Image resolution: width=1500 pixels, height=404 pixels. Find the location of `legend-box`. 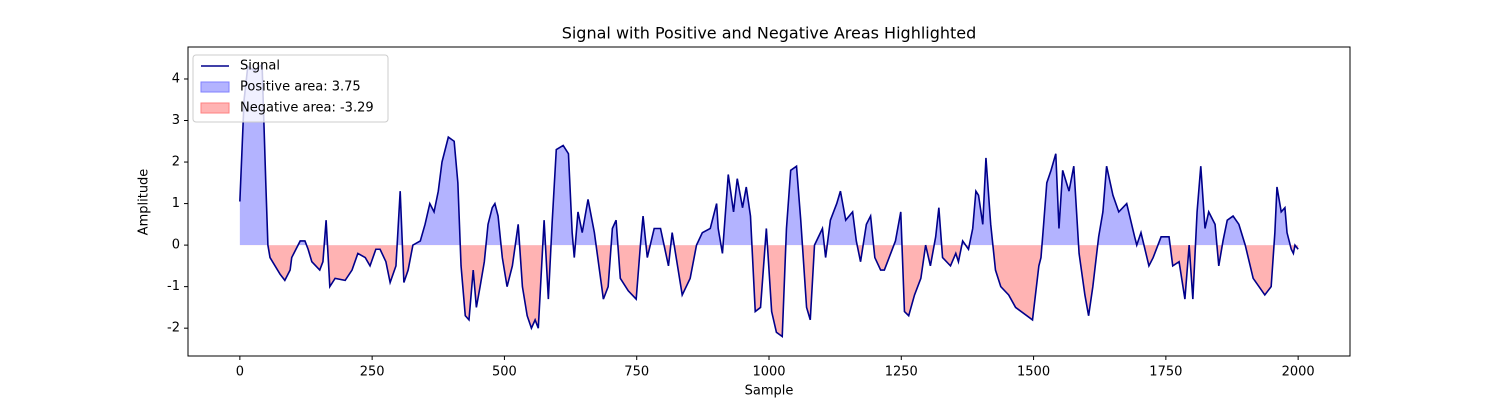

legend-box is located at coordinates (290, 88).